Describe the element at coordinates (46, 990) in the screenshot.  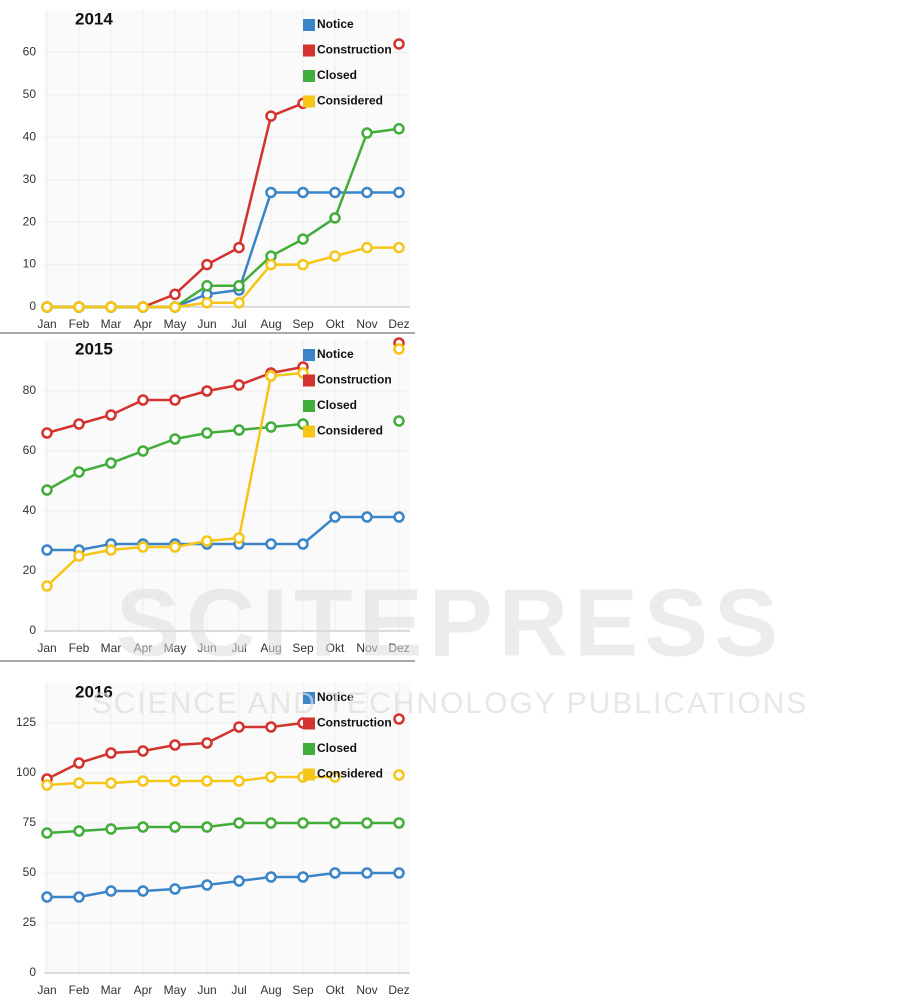
I see `x-tick-label: Jan` at that location.